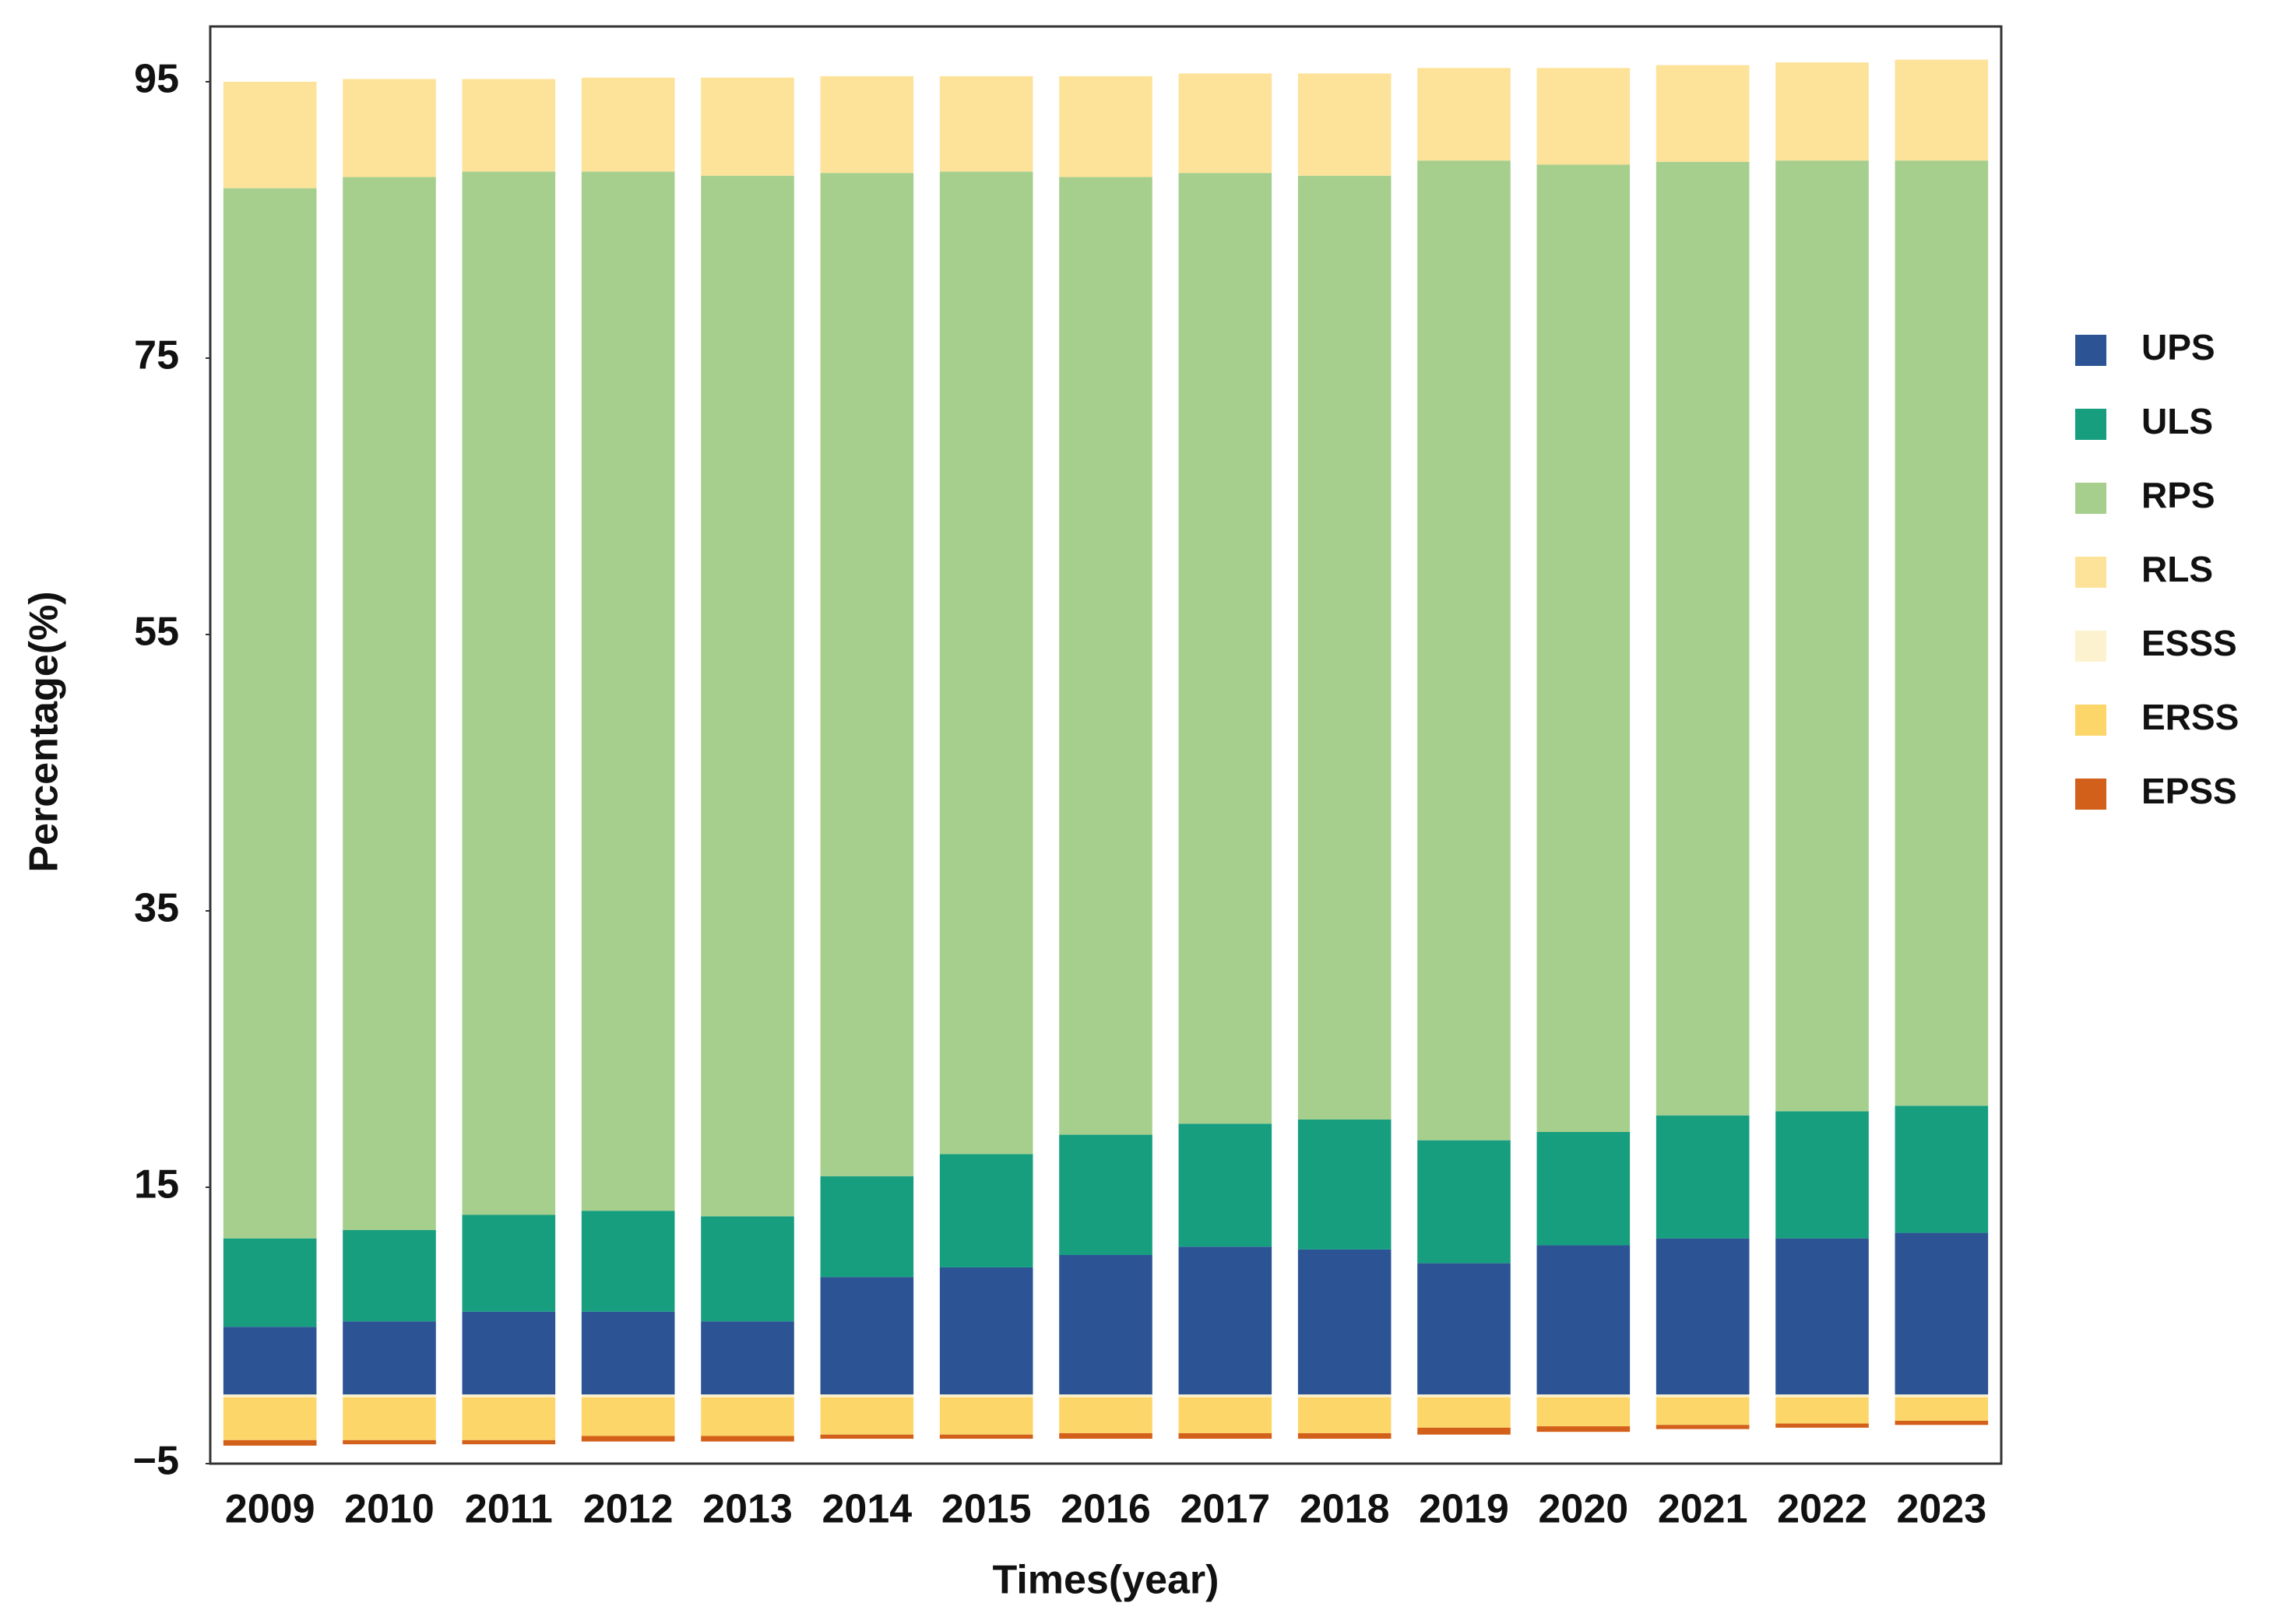  Describe the element at coordinates (747, 1509) in the screenshot. I see `x-tick-label: 2013` at that location.